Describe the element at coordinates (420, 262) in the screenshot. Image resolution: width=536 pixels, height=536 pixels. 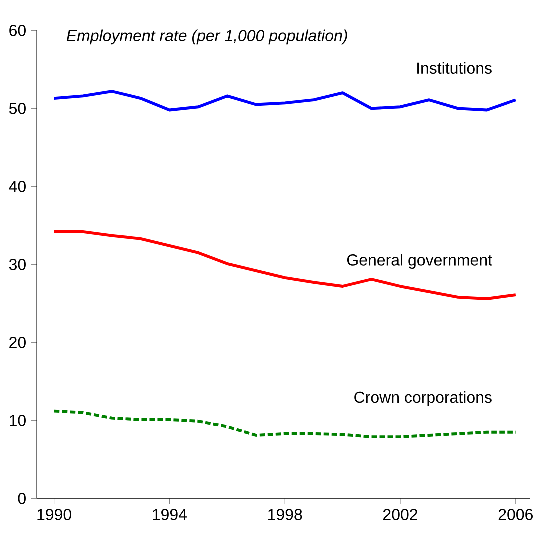
I see `series-label: General government` at that location.